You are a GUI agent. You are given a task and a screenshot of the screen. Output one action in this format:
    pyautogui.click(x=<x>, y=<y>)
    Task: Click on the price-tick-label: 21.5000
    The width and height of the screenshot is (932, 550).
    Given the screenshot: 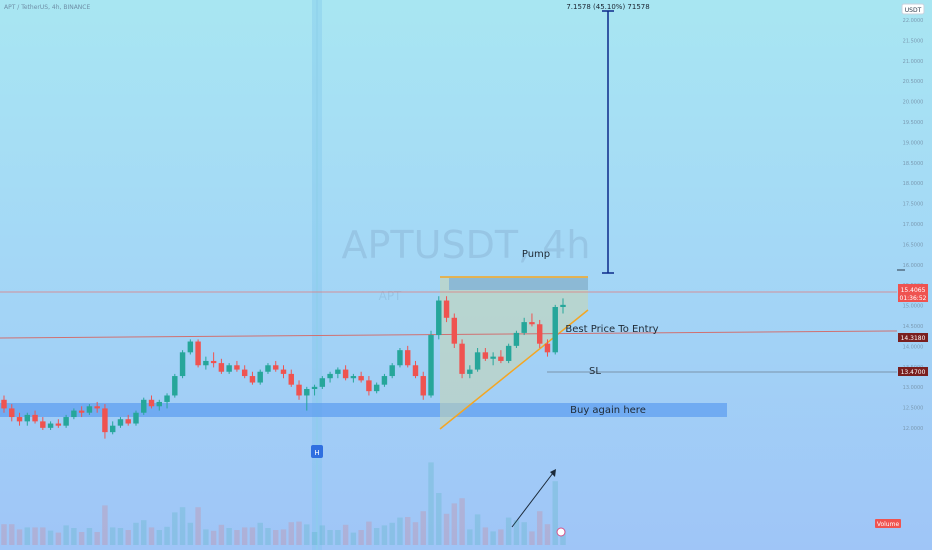 What is the action you would take?
    pyautogui.click(x=913, y=41)
    